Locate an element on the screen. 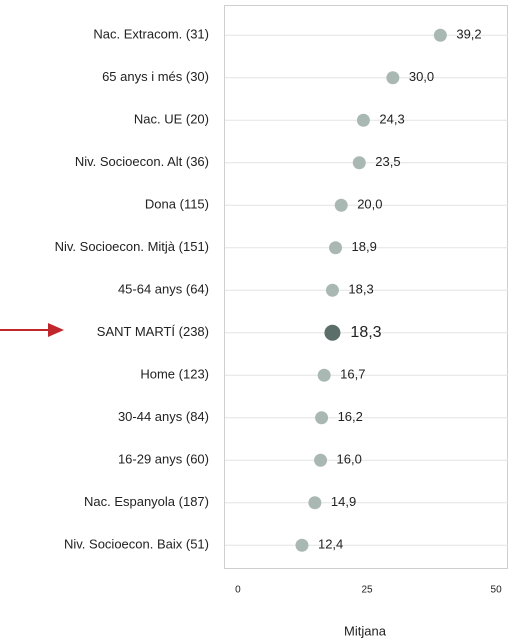 The image size is (508, 641). category-label: 16-29 anys (60) is located at coordinates (163, 459).